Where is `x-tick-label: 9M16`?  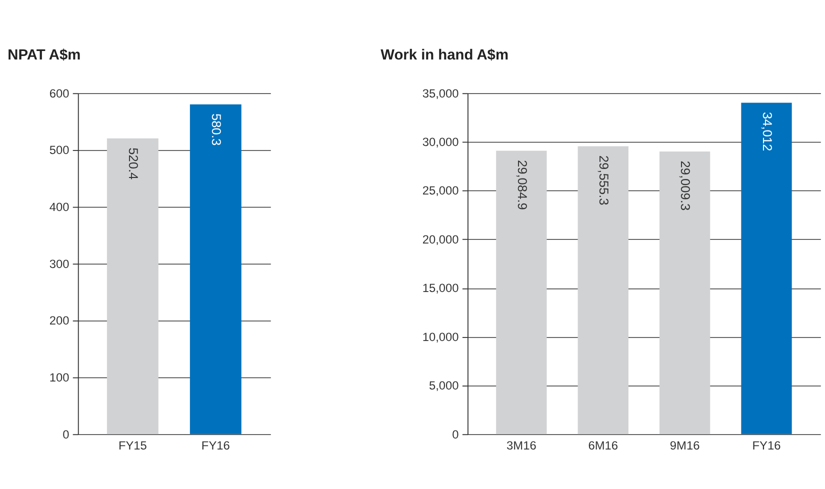
x-tick-label: 9M16 is located at coordinates (685, 445).